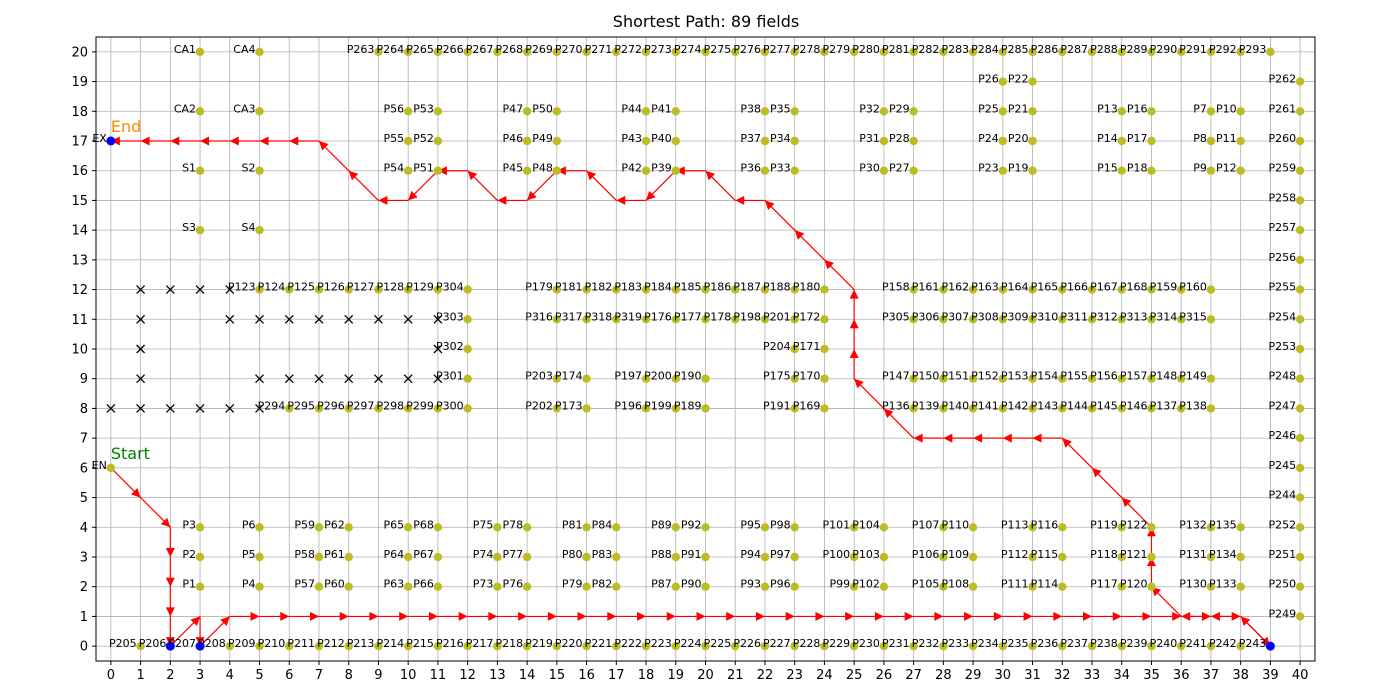  Describe the element at coordinates (391, 643) in the screenshot. I see `field-point-label: P214` at that location.